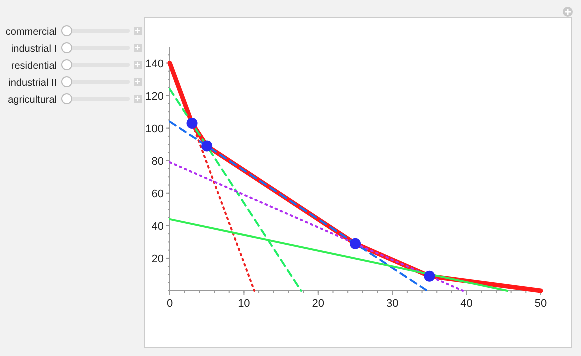 Image resolution: width=581 pixels, height=356 pixels. I want to click on x-tick-label: 40, so click(466, 304).